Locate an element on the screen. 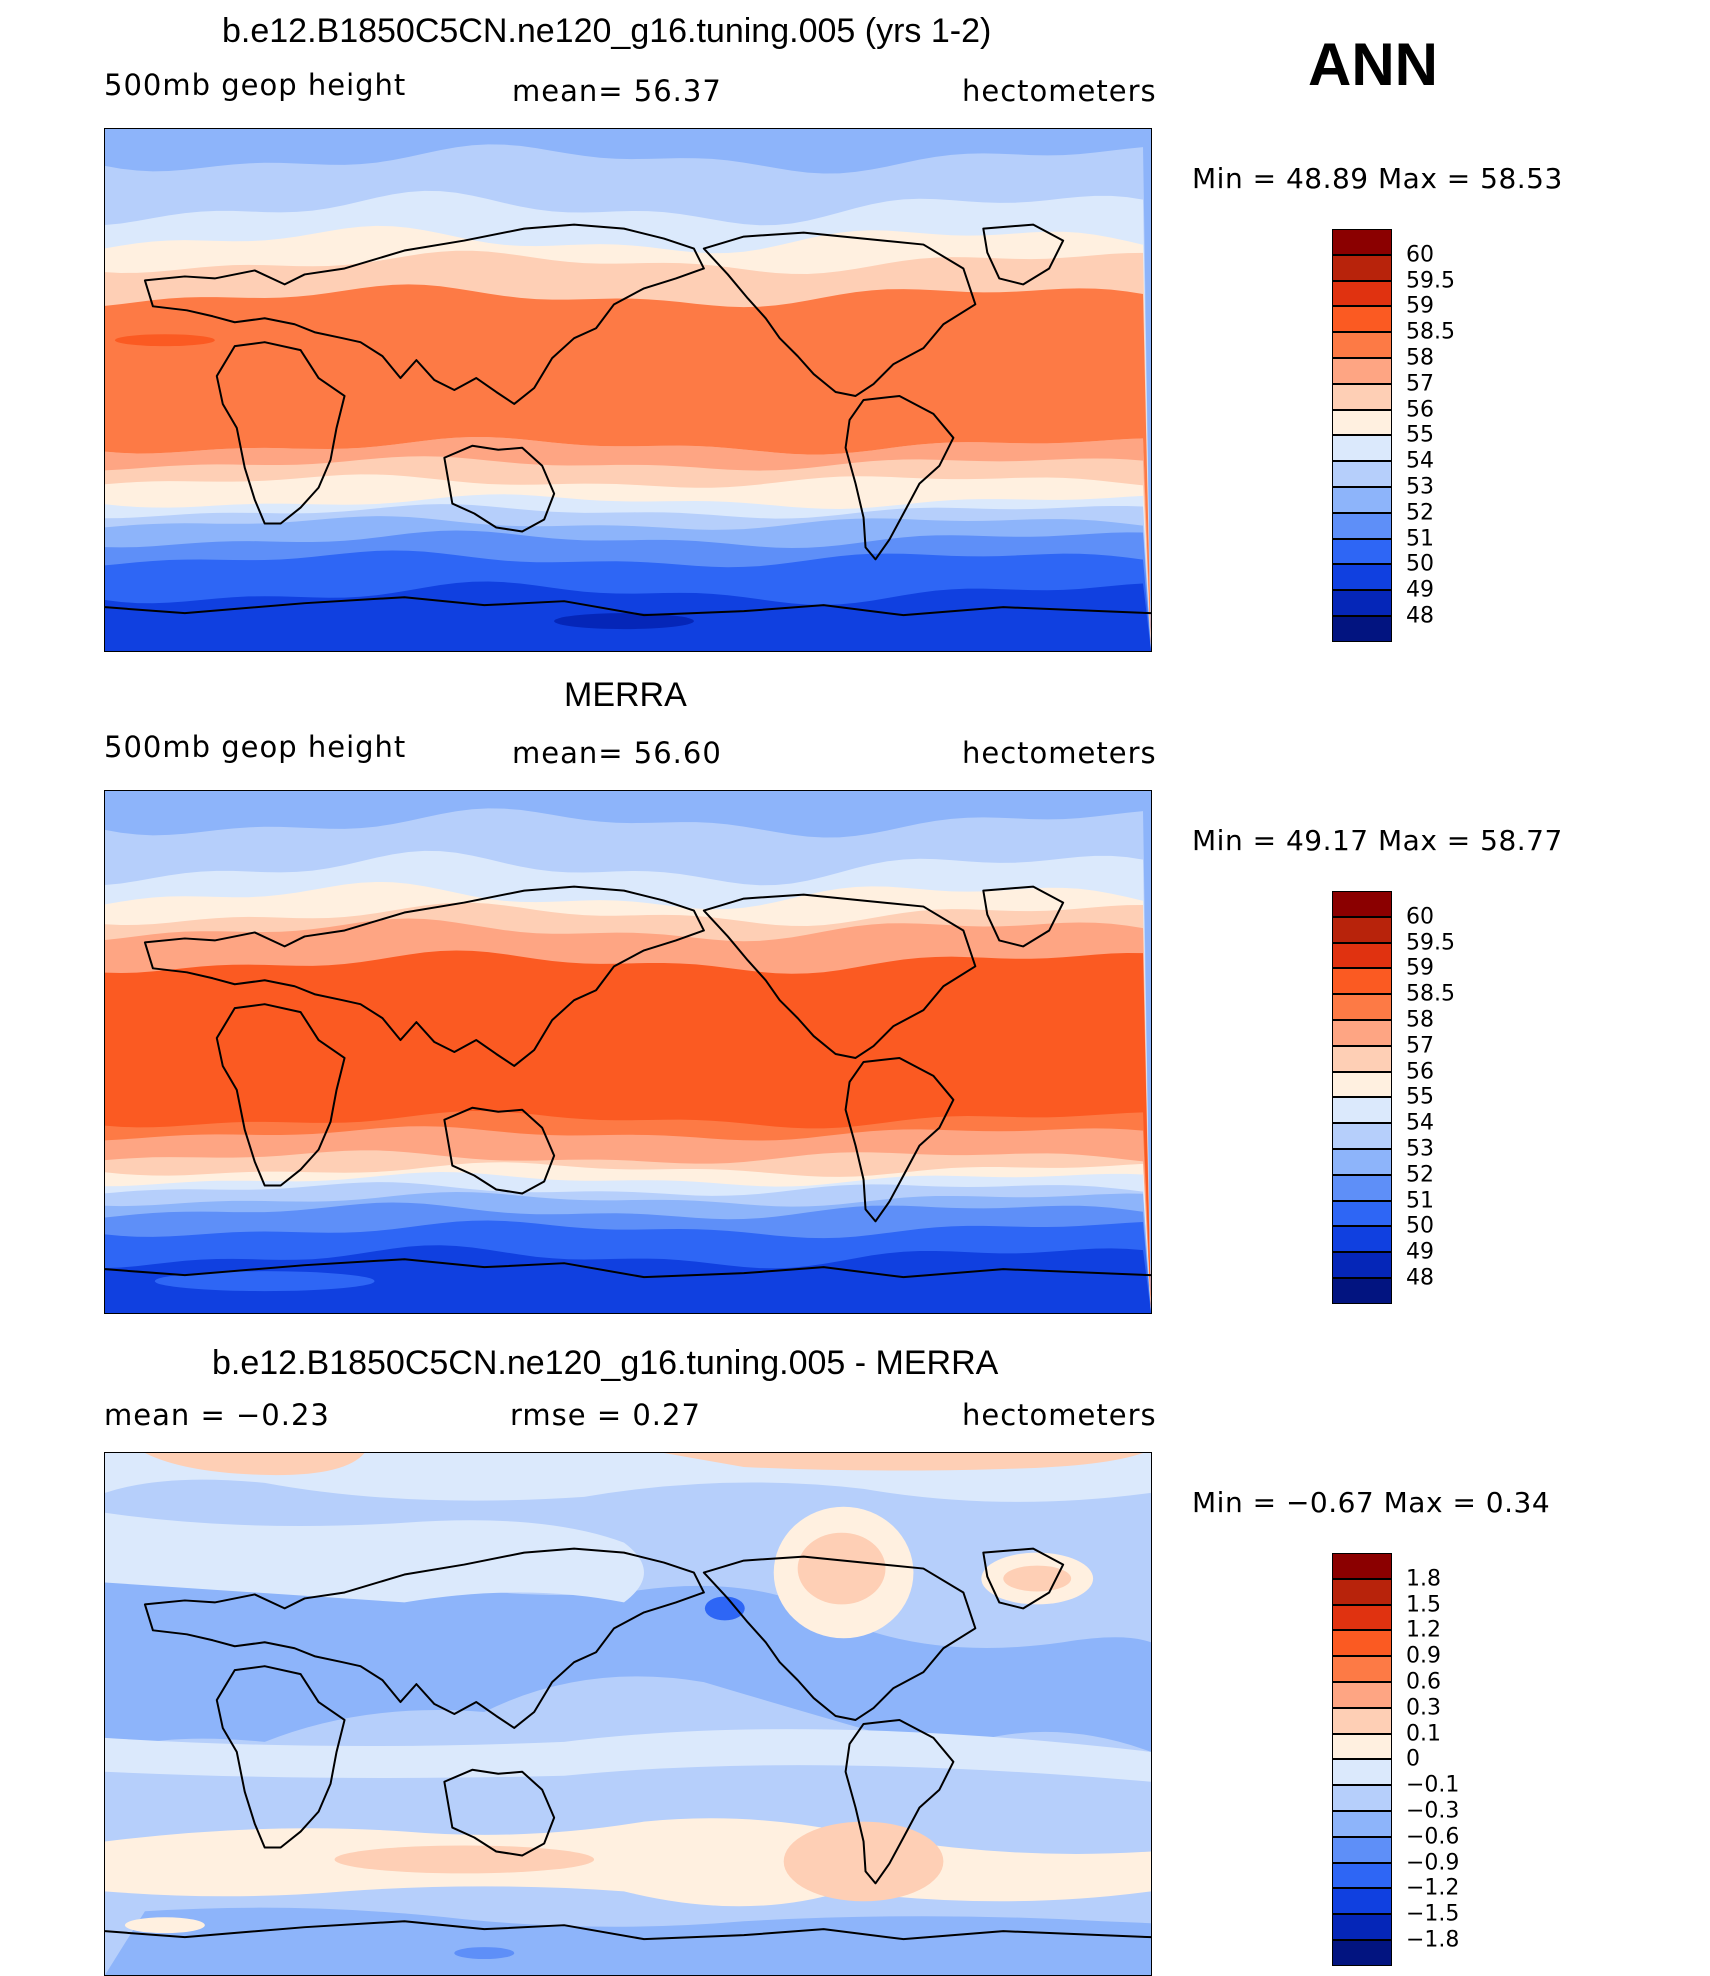 Image resolution: width=1710 pixels, height=1976 pixels. min-max-label: Min = 49.17 Max = 58.77 is located at coordinates (1377, 840).